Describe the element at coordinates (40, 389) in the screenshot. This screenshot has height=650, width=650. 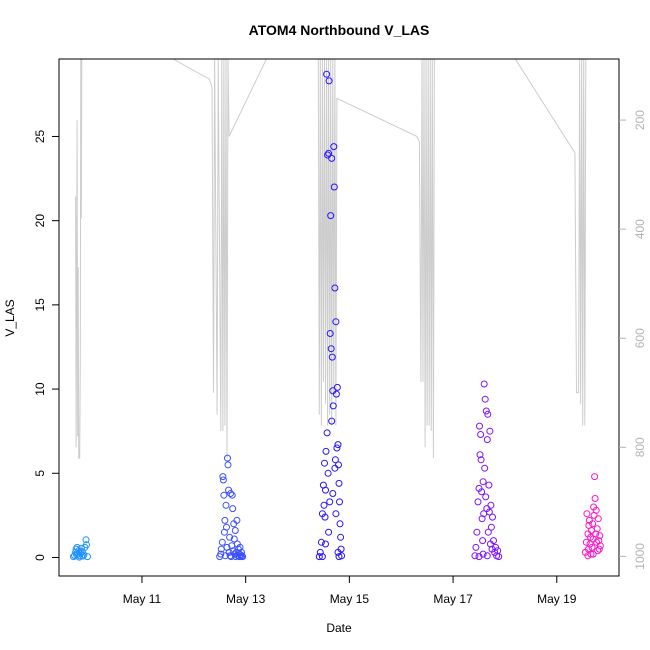
I see `y-tick-label: 10` at that location.